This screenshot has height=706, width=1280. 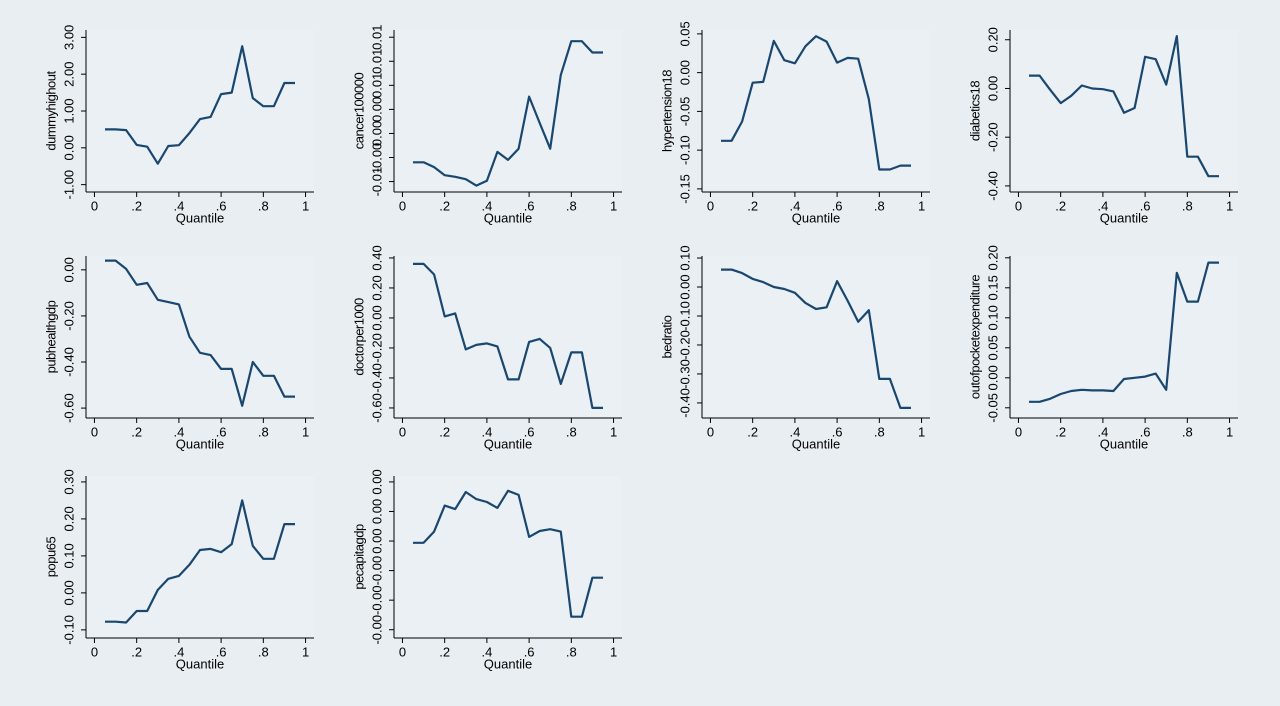 What do you see at coordinates (358, 337) in the screenshot?
I see `y-axis-title: doctorper1000` at bounding box center [358, 337].